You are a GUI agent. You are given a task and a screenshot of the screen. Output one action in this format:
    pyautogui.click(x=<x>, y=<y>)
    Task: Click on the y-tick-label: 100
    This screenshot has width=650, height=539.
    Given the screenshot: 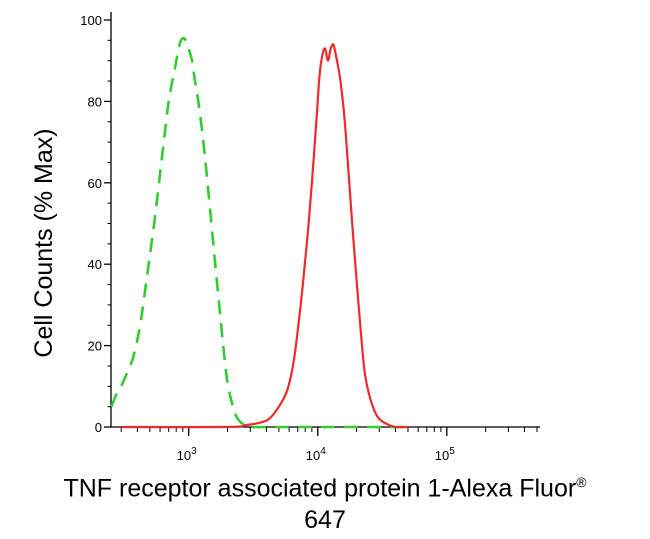 What is the action you would take?
    pyautogui.click(x=91, y=20)
    